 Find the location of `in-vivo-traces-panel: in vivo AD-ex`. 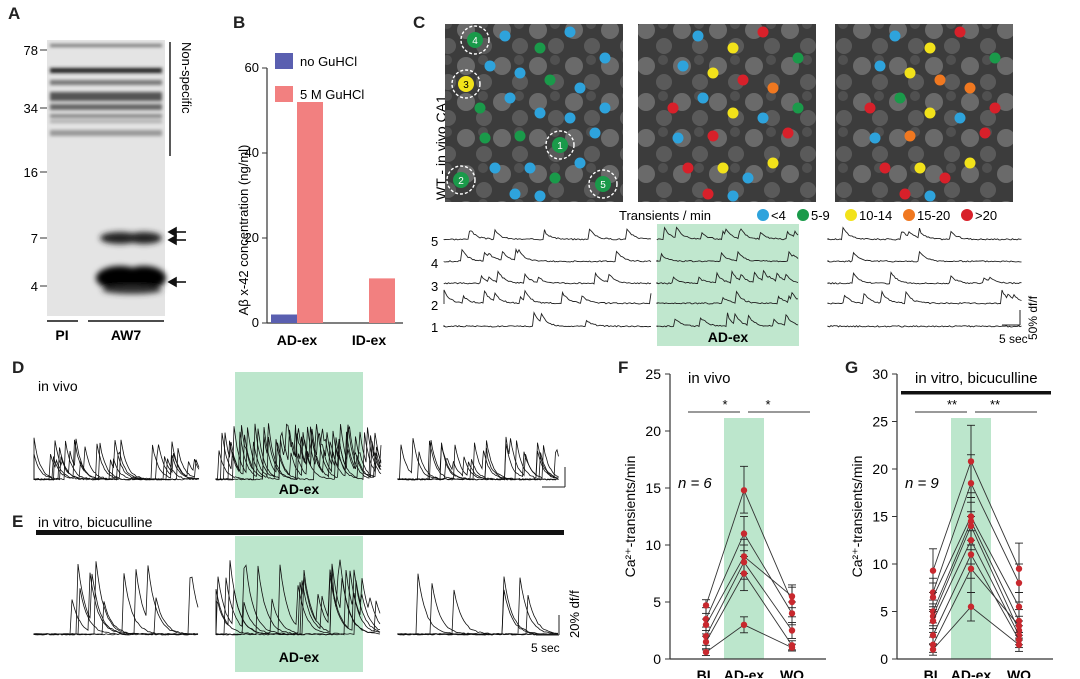

in-vivo-traces-panel: in vivo AD-ex is located at coordinates (299, 435).